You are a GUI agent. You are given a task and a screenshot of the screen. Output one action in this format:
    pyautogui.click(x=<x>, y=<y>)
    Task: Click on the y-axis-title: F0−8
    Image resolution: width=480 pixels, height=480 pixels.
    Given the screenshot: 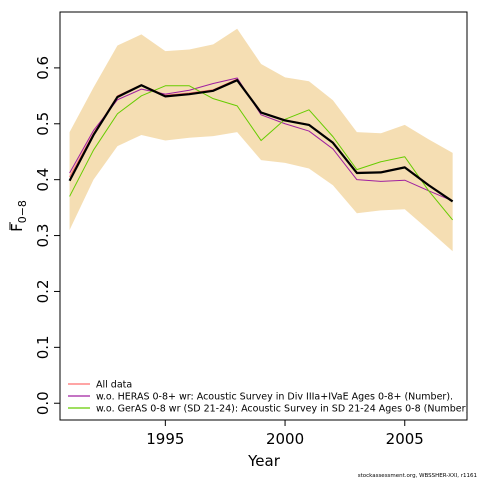 What is the action you would take?
    pyautogui.click(x=18, y=216)
    